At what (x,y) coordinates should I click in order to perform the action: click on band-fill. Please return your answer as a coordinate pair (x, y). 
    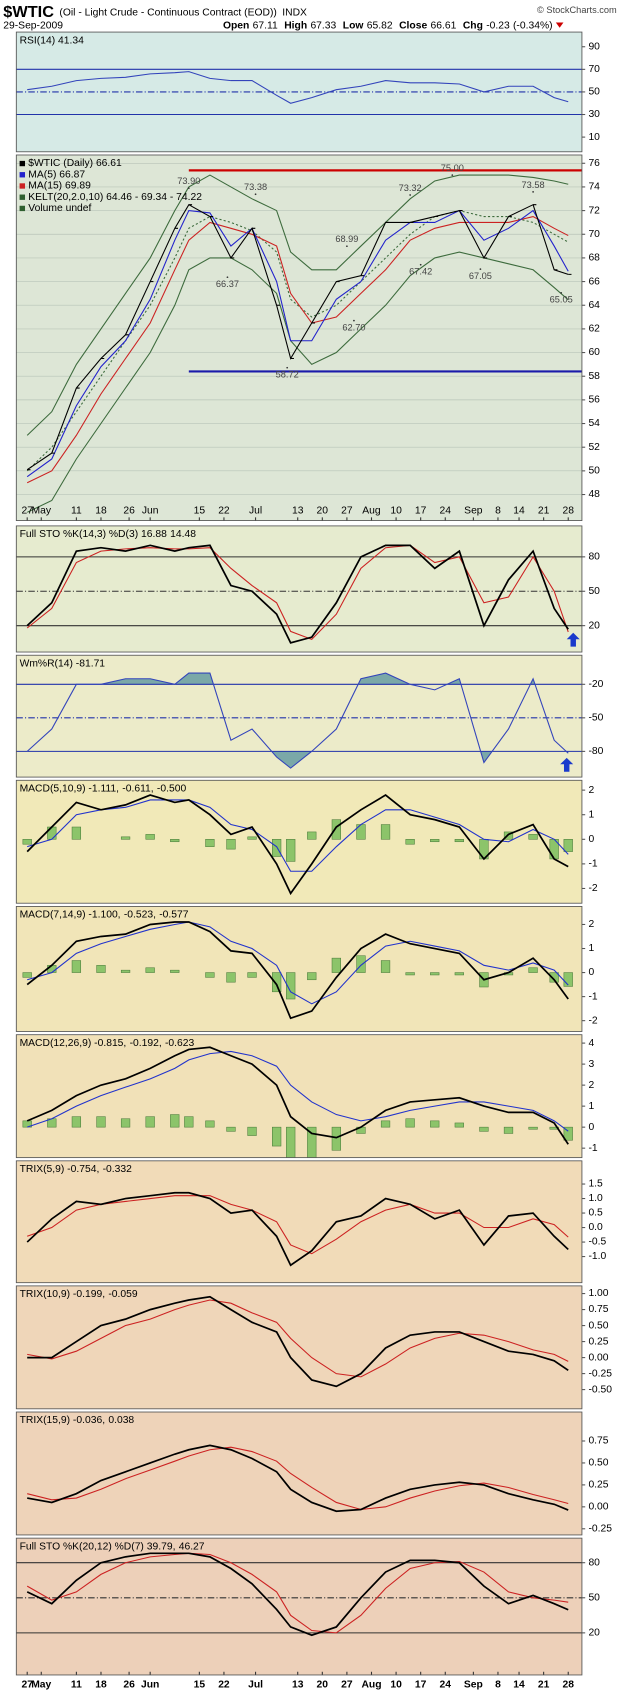
    Looking at the image, I should click on (298, 760).